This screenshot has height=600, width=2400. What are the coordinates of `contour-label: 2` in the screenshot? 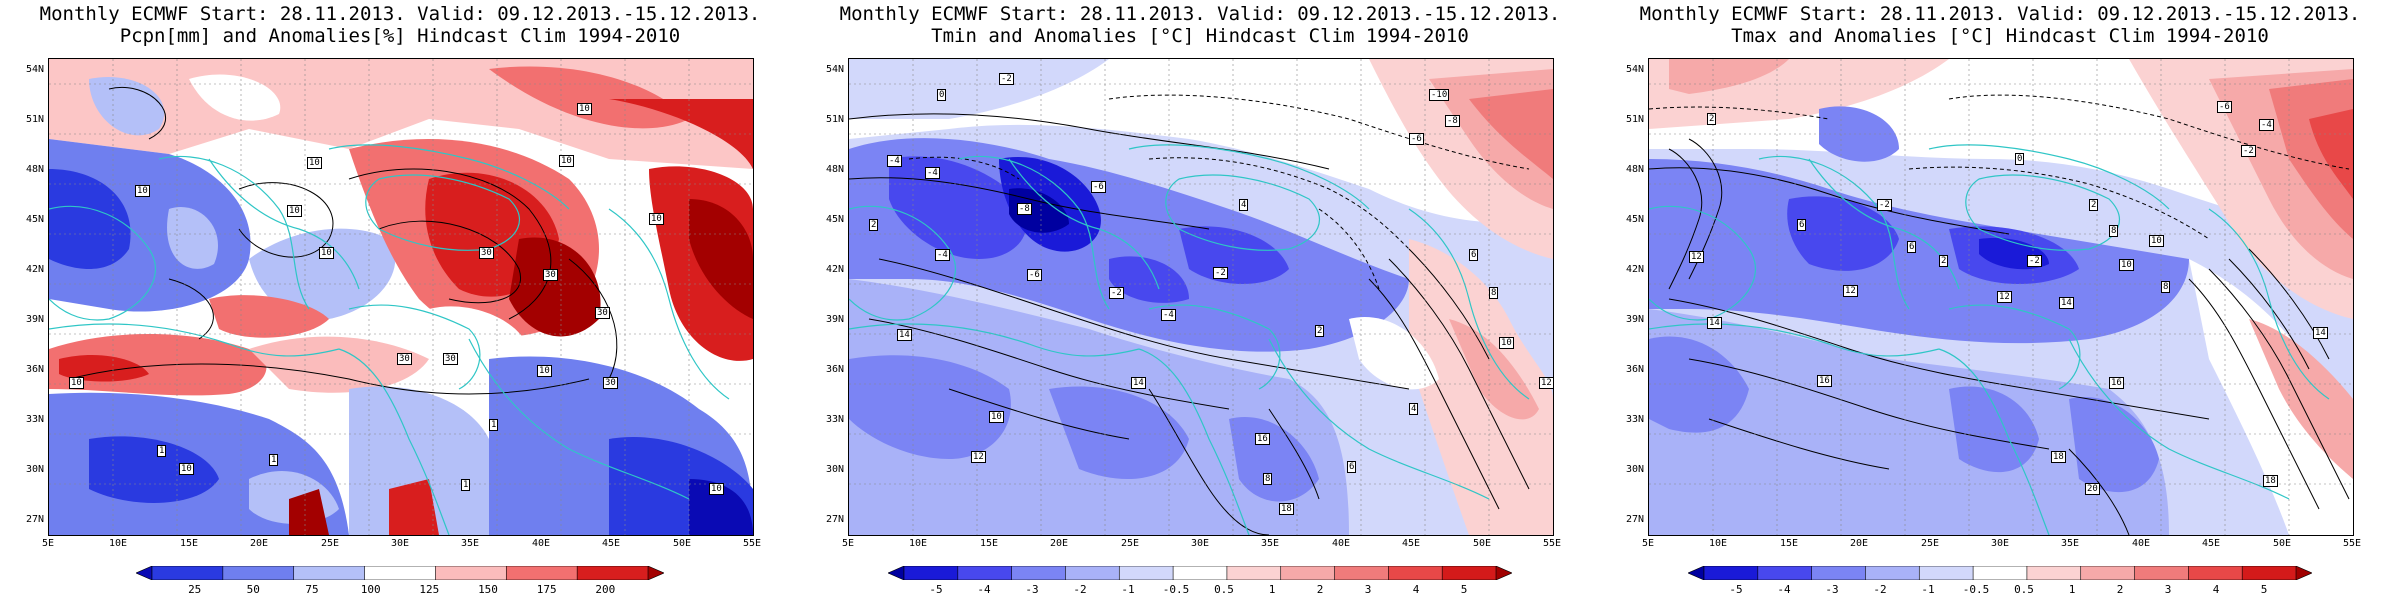 It's located at (2094, 205).